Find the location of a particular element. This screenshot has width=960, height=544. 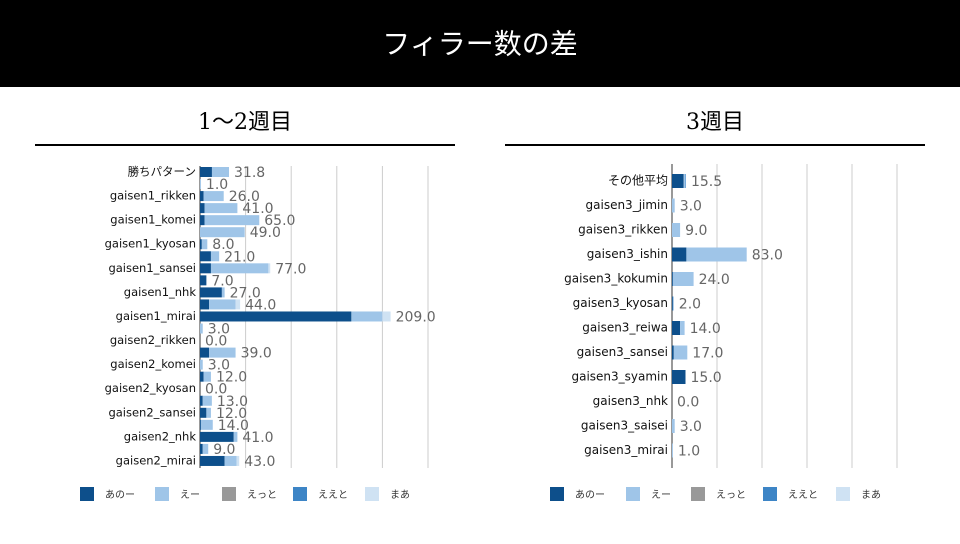

total-label: 17.0 is located at coordinates (707, 354).